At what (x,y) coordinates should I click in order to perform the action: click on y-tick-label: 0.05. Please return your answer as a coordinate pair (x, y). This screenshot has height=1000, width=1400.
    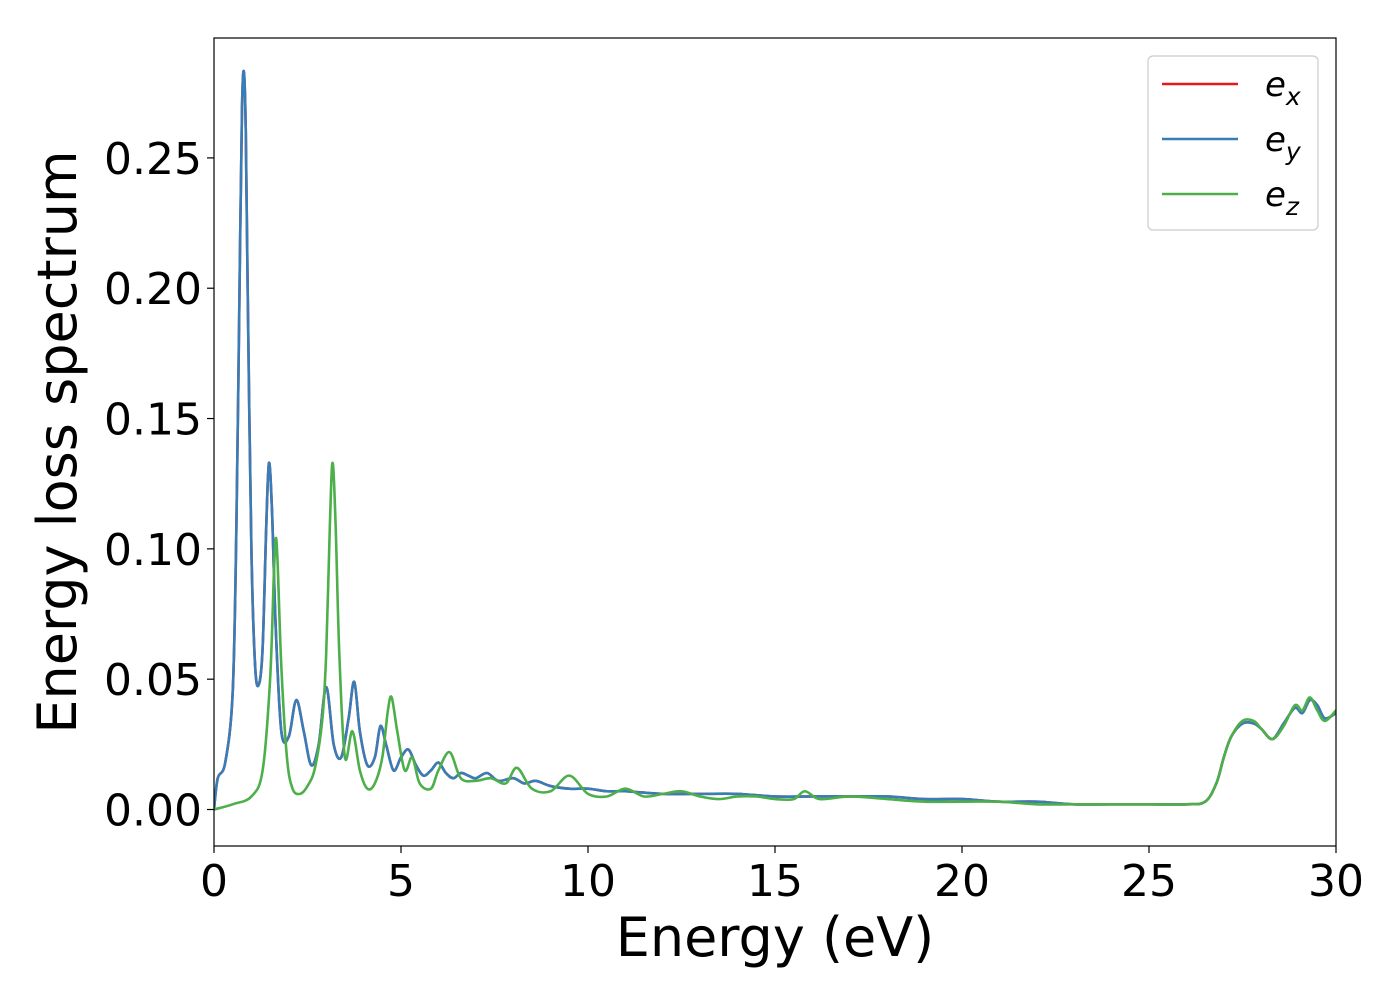
    Looking at the image, I should click on (153, 680).